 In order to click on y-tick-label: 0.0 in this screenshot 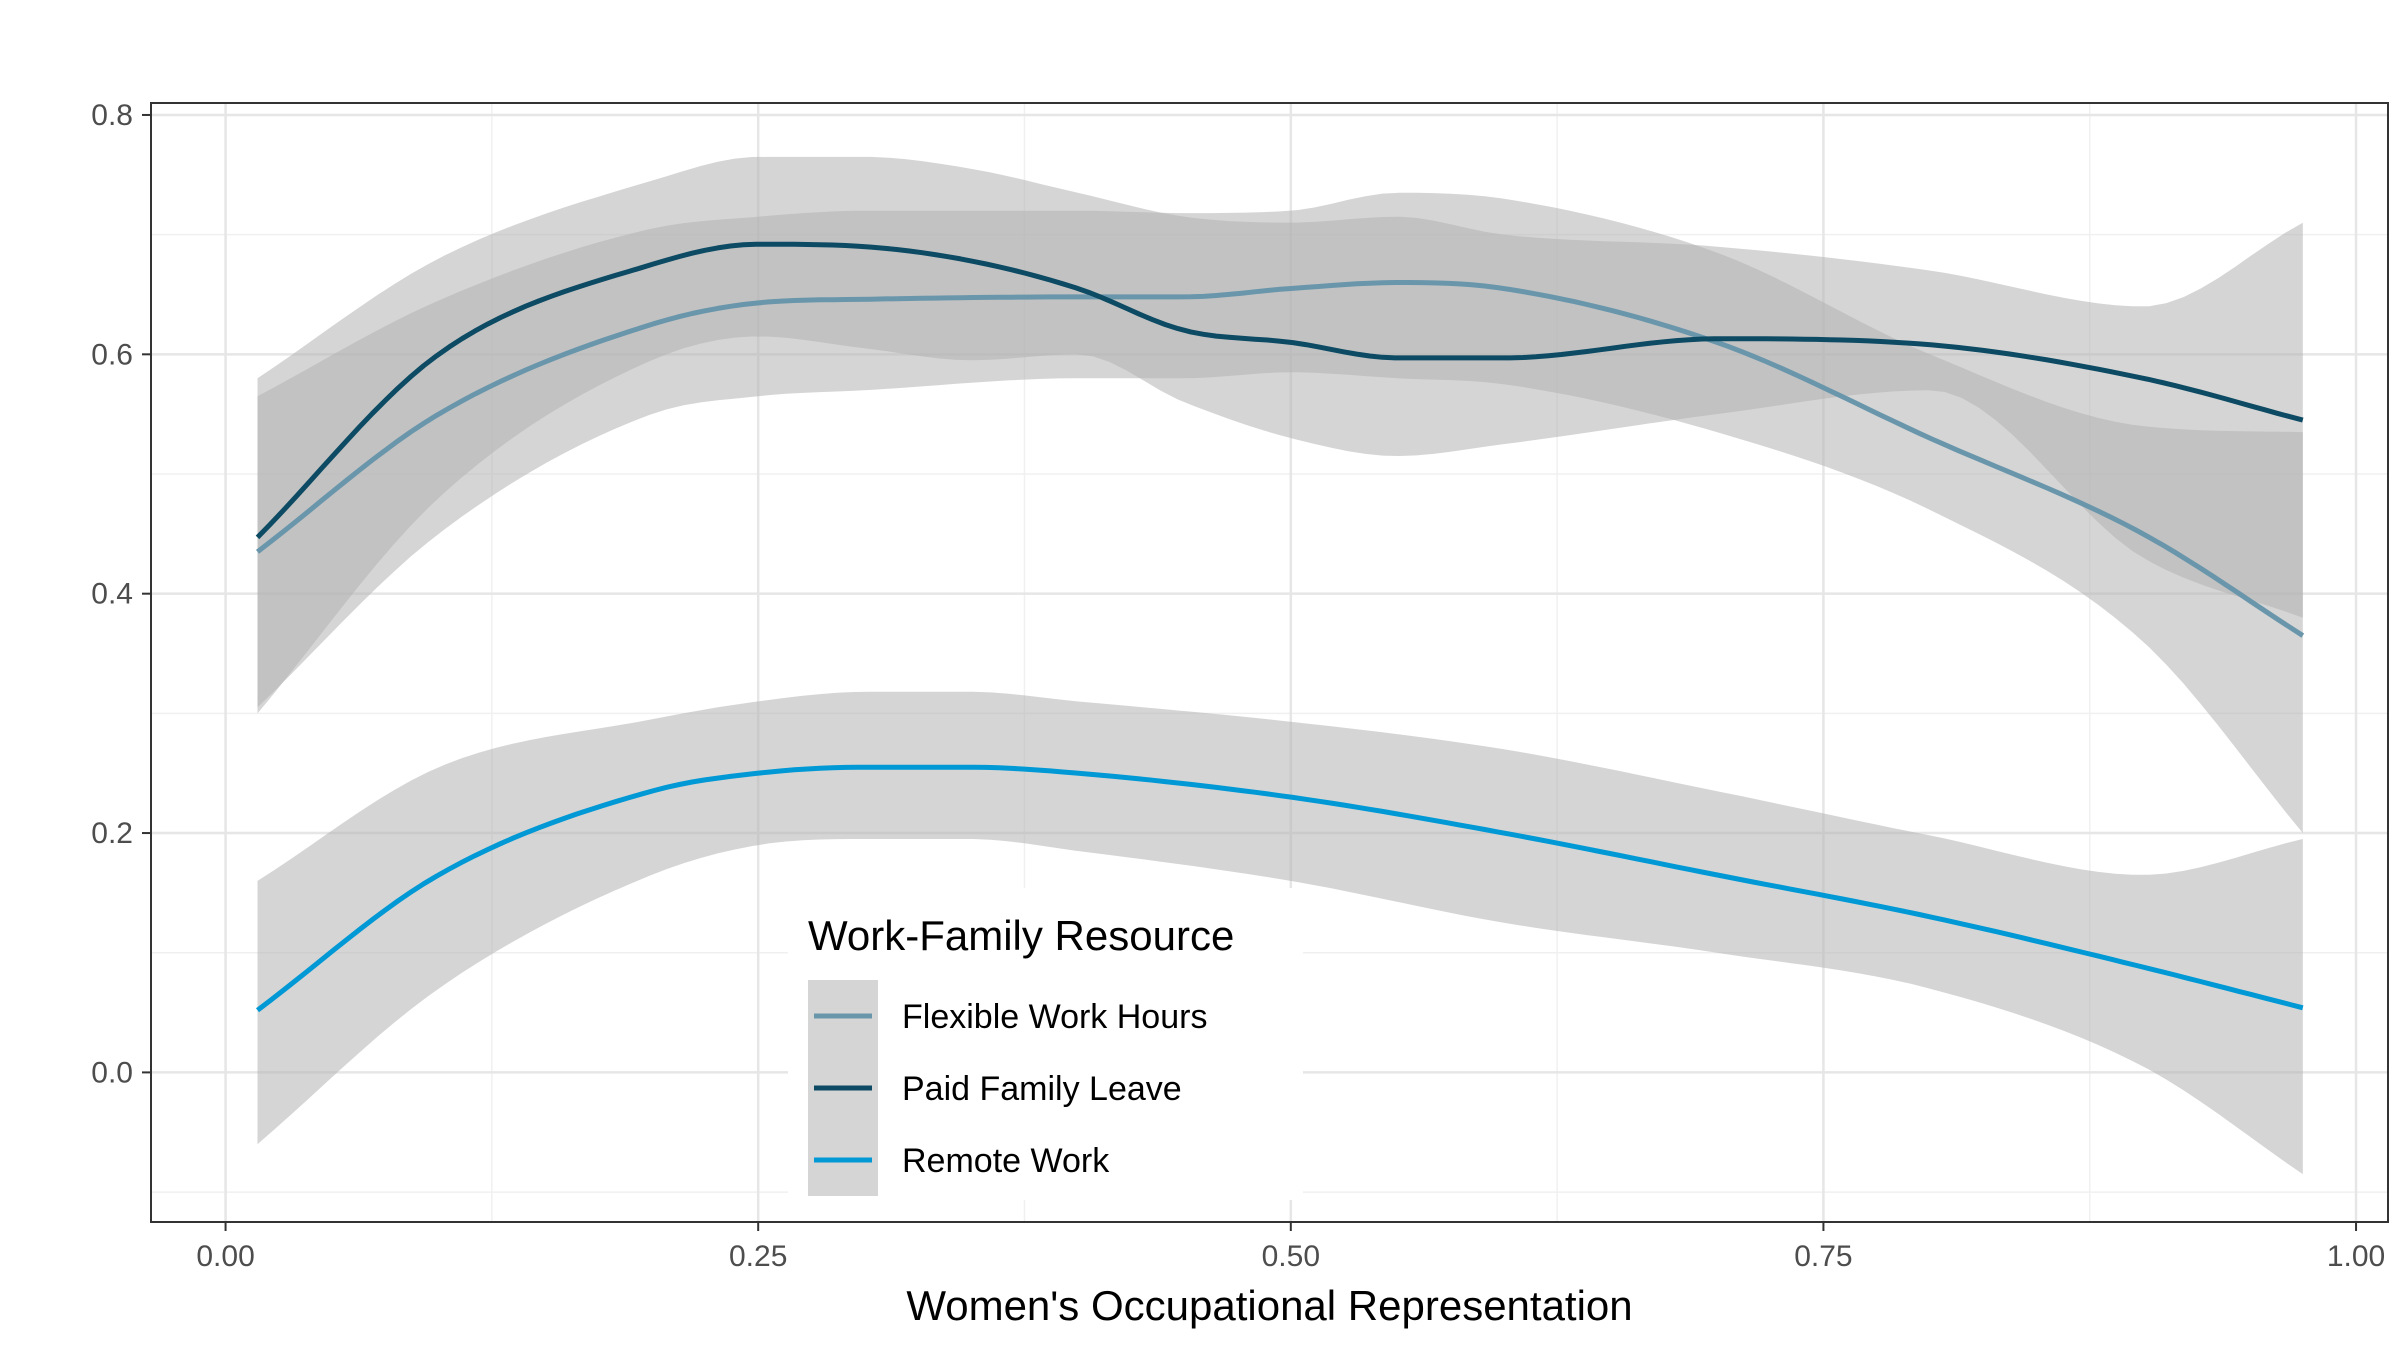, I will do `click(112, 1072)`.